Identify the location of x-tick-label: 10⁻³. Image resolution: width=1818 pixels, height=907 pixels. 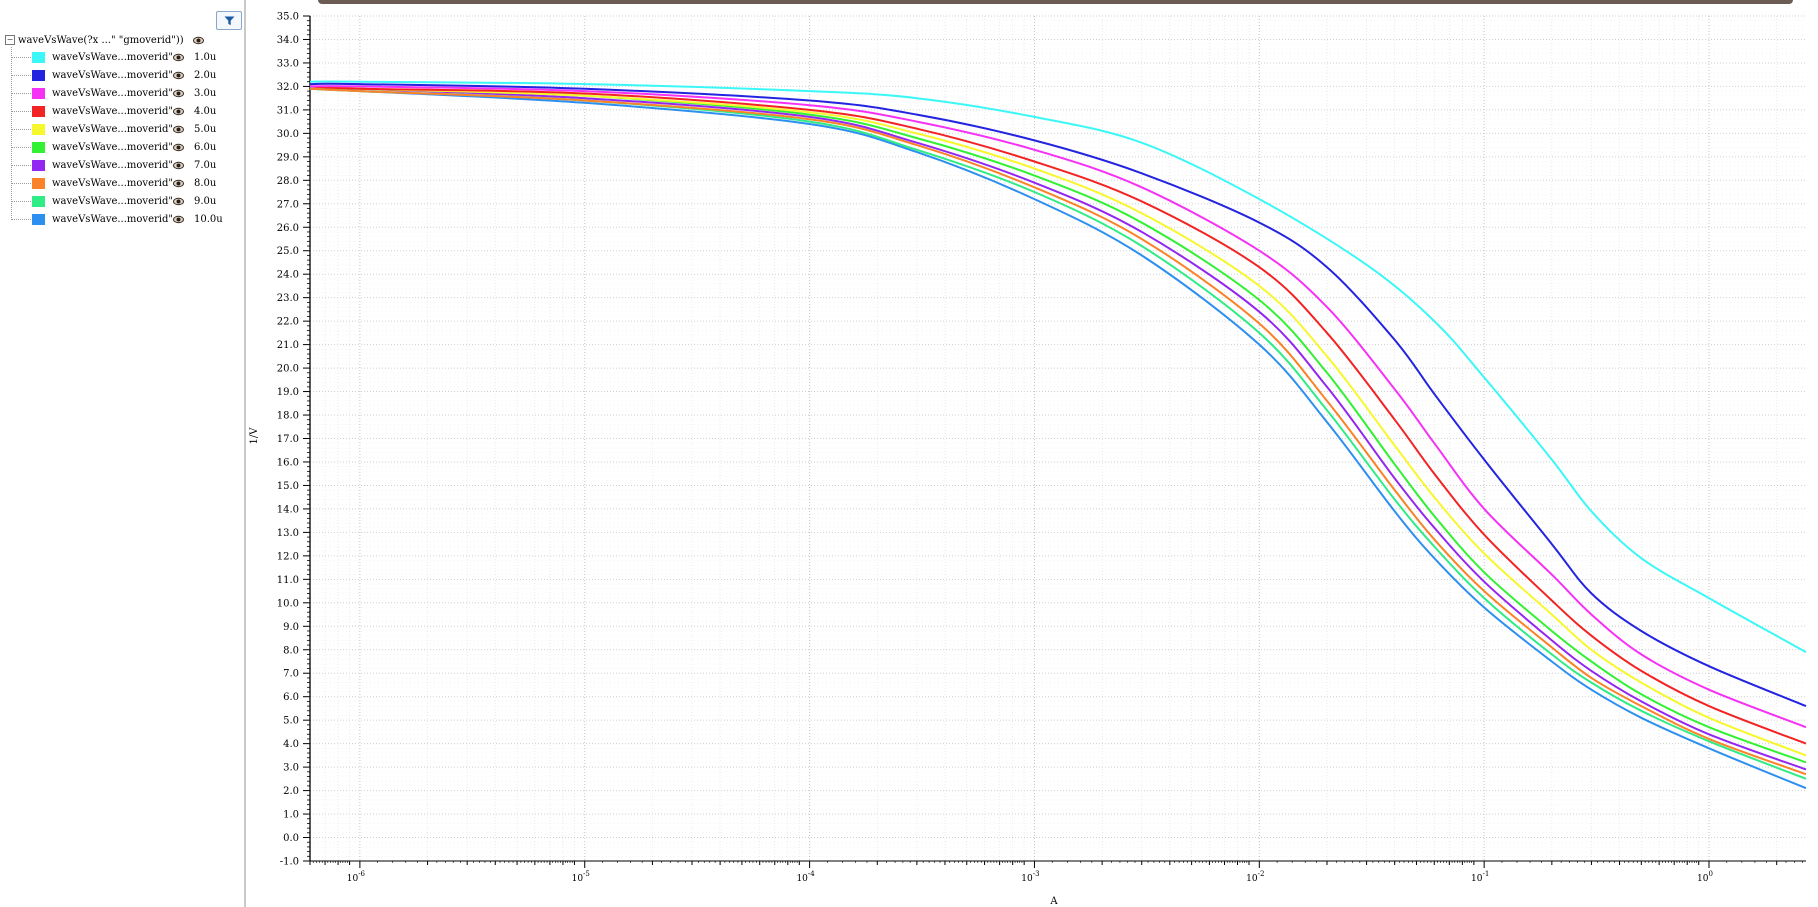
(1030, 877).